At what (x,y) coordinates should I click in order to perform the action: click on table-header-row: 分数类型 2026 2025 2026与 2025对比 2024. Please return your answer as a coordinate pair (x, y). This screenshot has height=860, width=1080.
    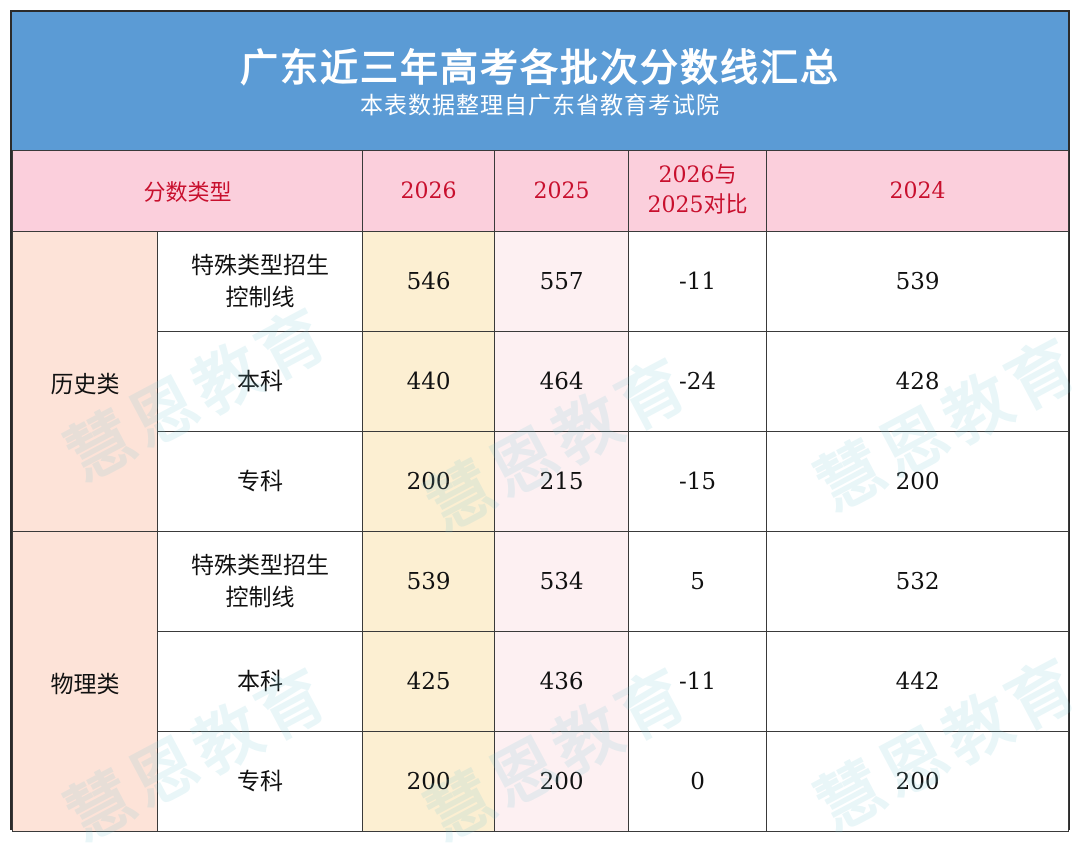
    Looking at the image, I should click on (540, 191).